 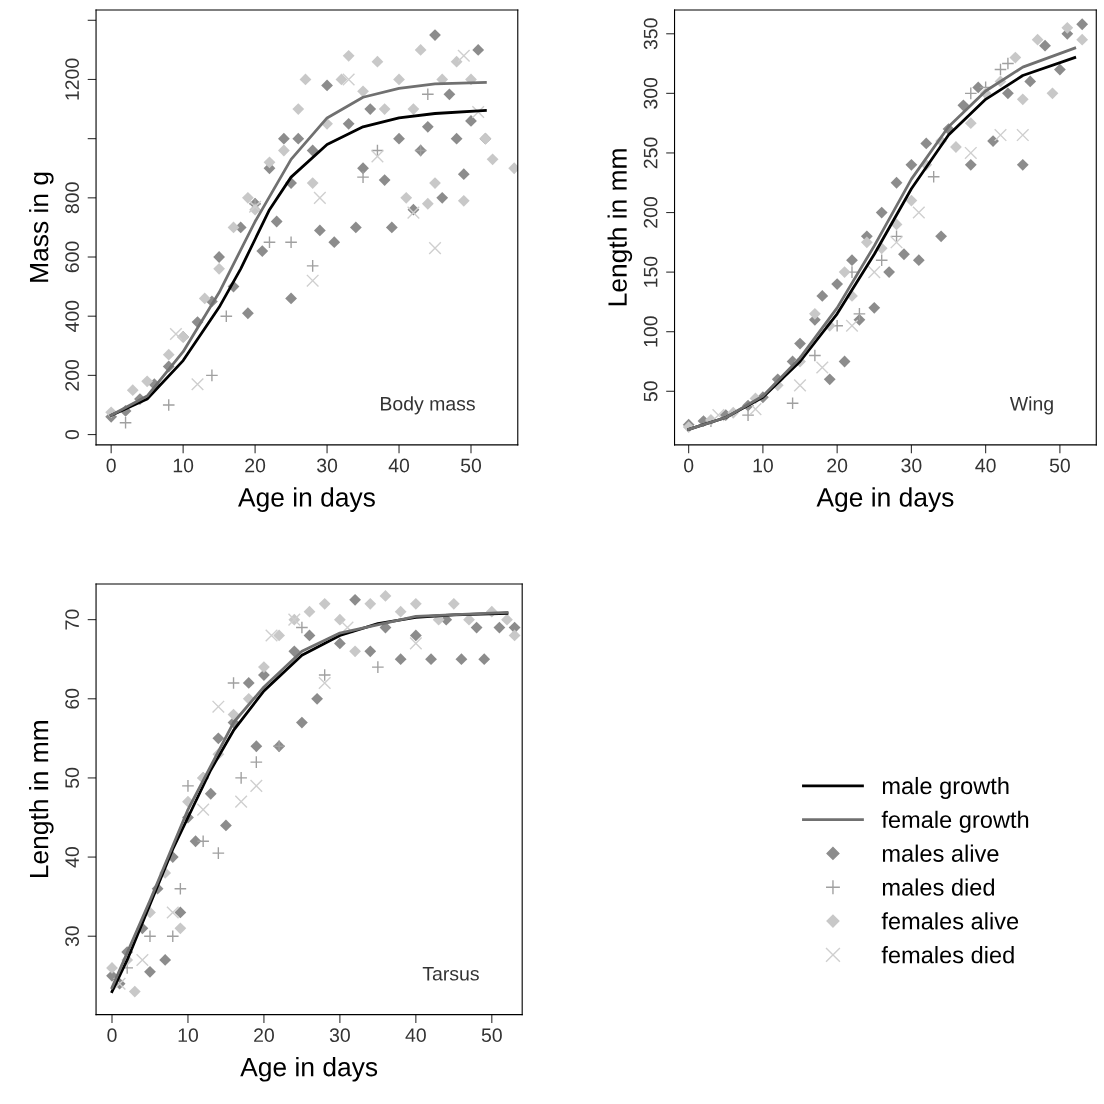 I want to click on annotation: Tarsus, so click(x=450, y=974).